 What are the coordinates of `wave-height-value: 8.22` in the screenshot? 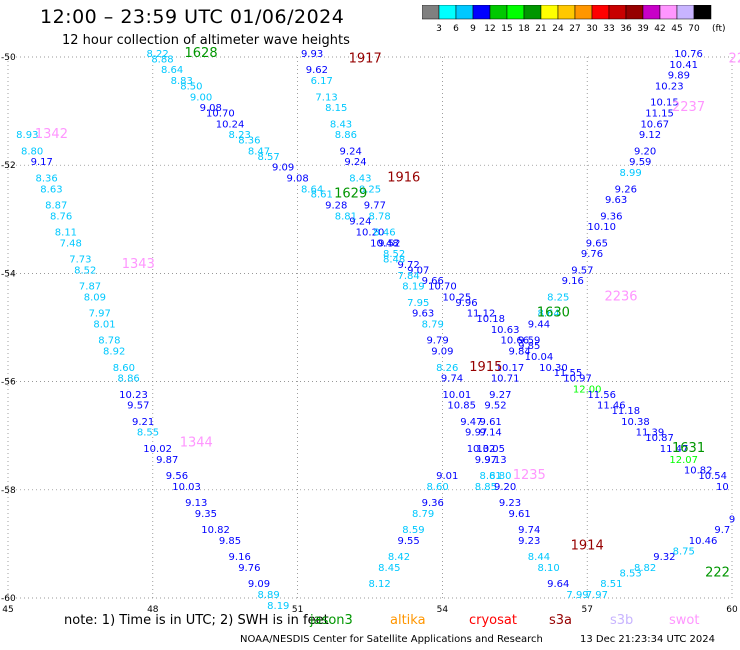 It's located at (157, 54).